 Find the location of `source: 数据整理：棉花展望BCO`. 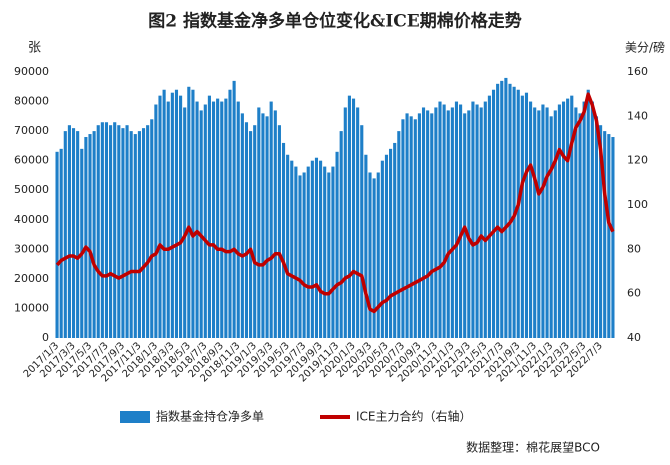

source: 数据整理：棉花展望BCO is located at coordinates (533, 447).